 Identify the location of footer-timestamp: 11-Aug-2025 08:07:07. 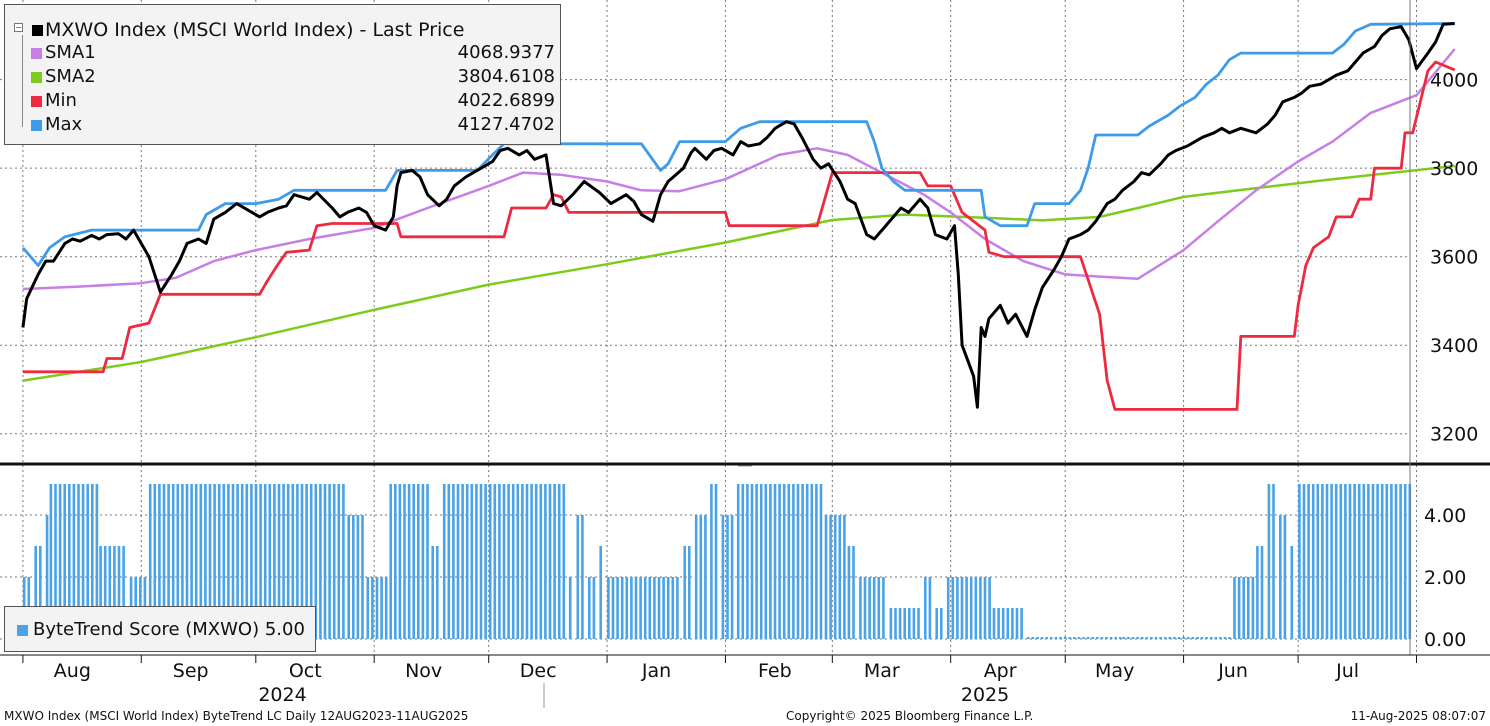
(1418, 716).